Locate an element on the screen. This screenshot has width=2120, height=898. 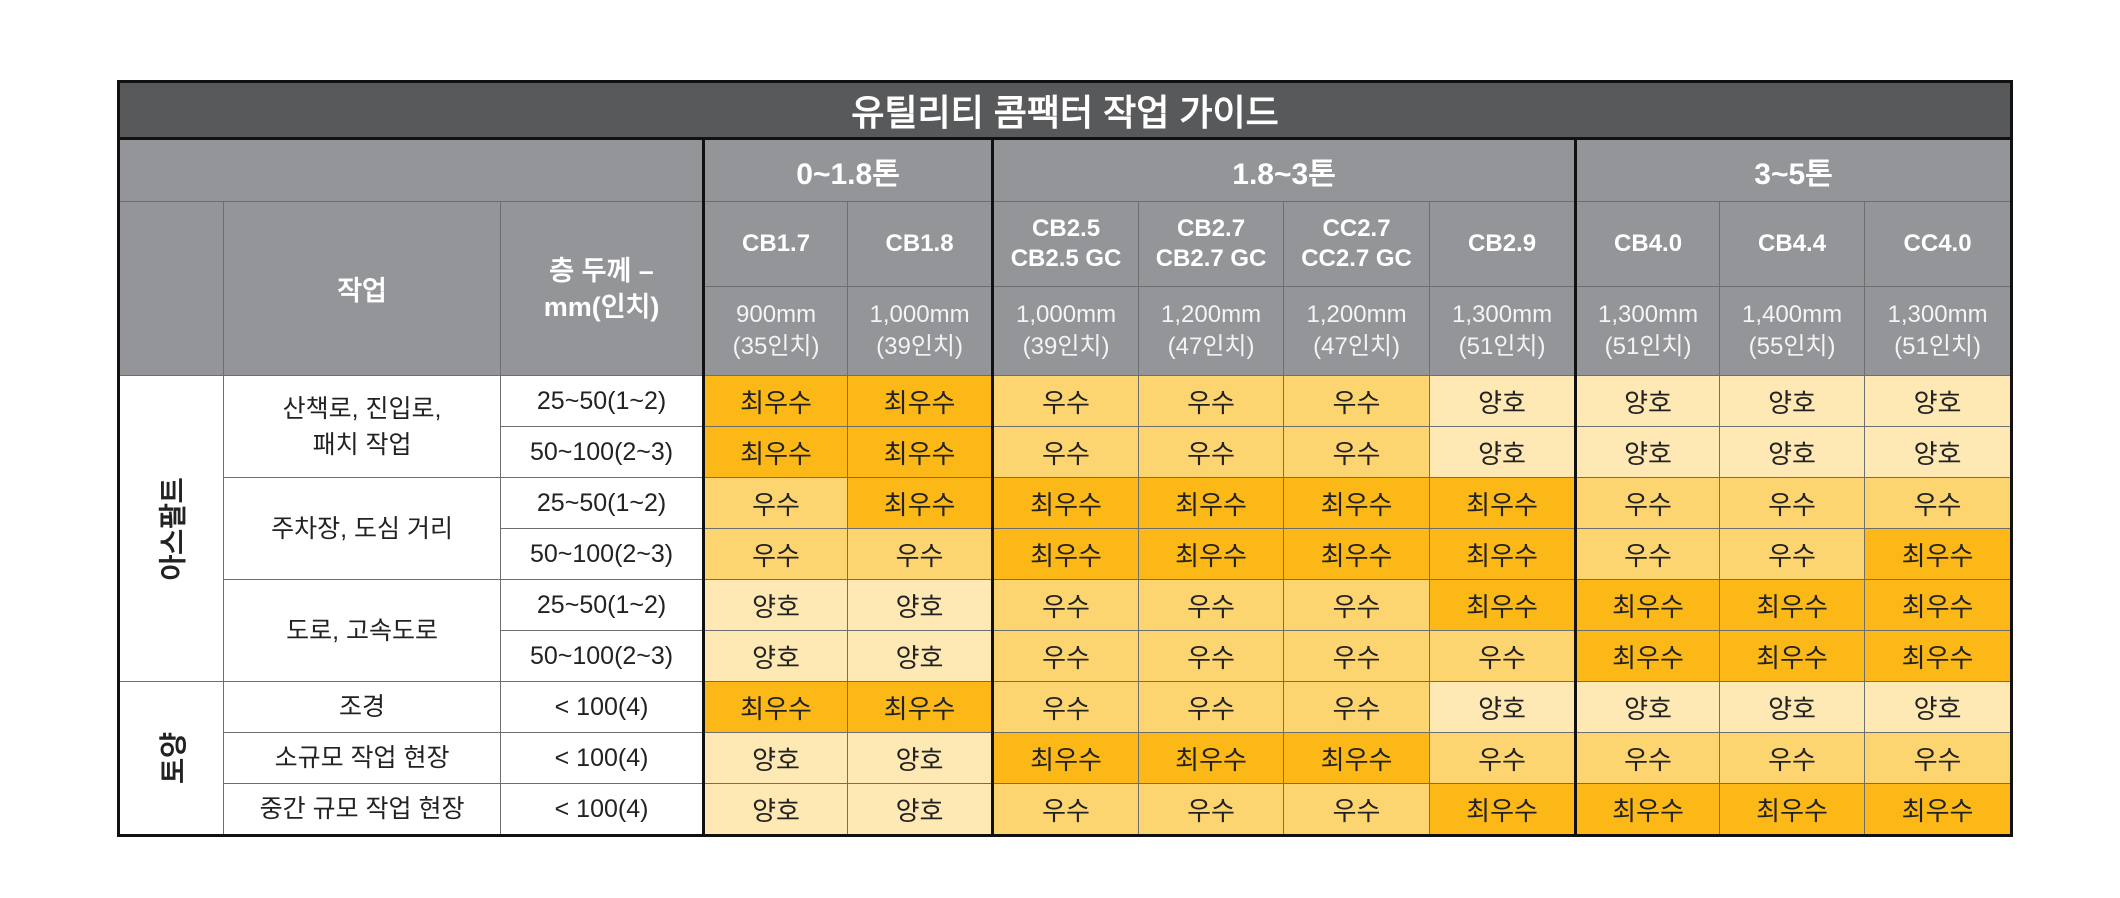
drum-width-mm: 900mm is located at coordinates (776, 314).